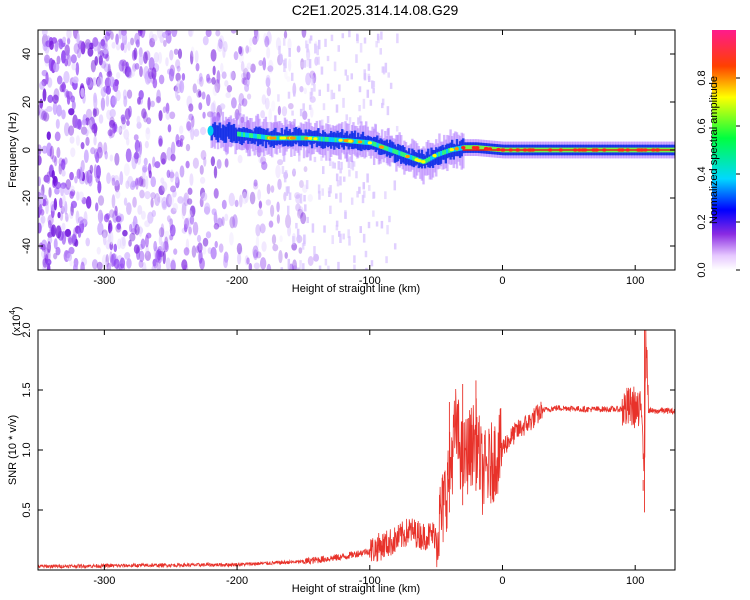  I want to click on x-tick-label: -300, so click(104, 281).